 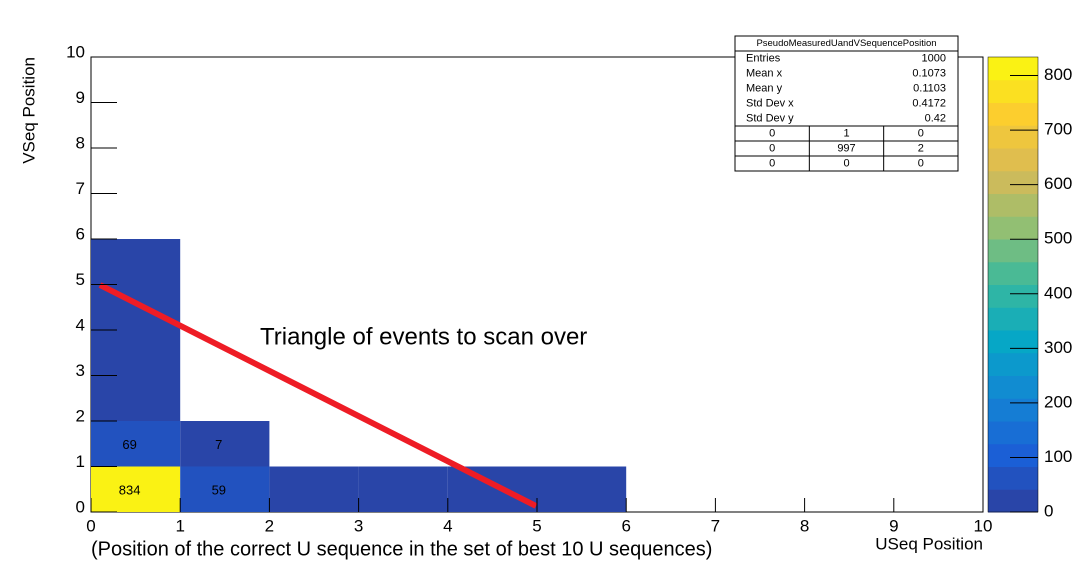 I want to click on x-tick-label: 9, so click(x=893, y=525).